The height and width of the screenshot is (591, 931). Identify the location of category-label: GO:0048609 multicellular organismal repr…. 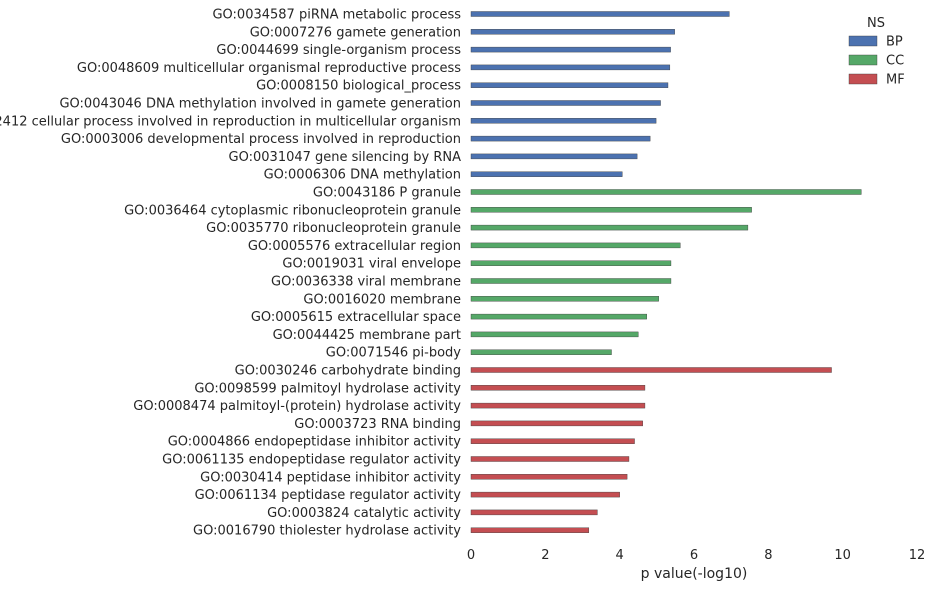
(269, 68).